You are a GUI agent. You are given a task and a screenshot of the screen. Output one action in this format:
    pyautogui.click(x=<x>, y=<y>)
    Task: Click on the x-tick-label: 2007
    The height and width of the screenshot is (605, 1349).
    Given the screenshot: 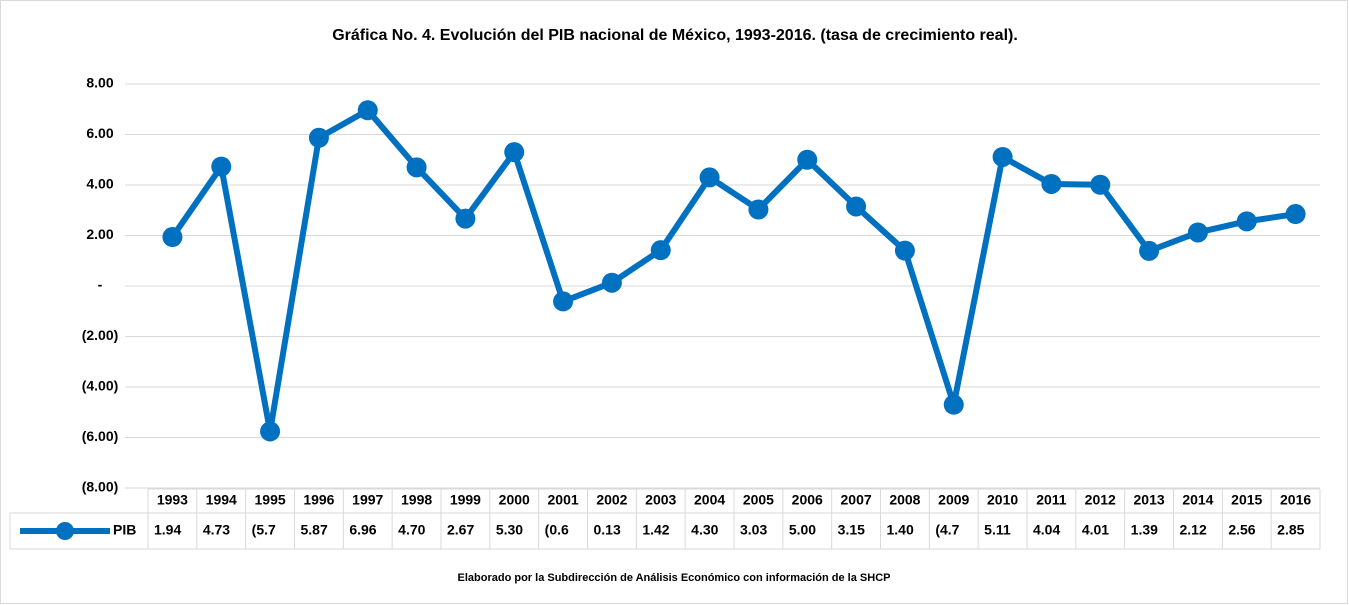 What is the action you would take?
    pyautogui.click(x=856, y=500)
    